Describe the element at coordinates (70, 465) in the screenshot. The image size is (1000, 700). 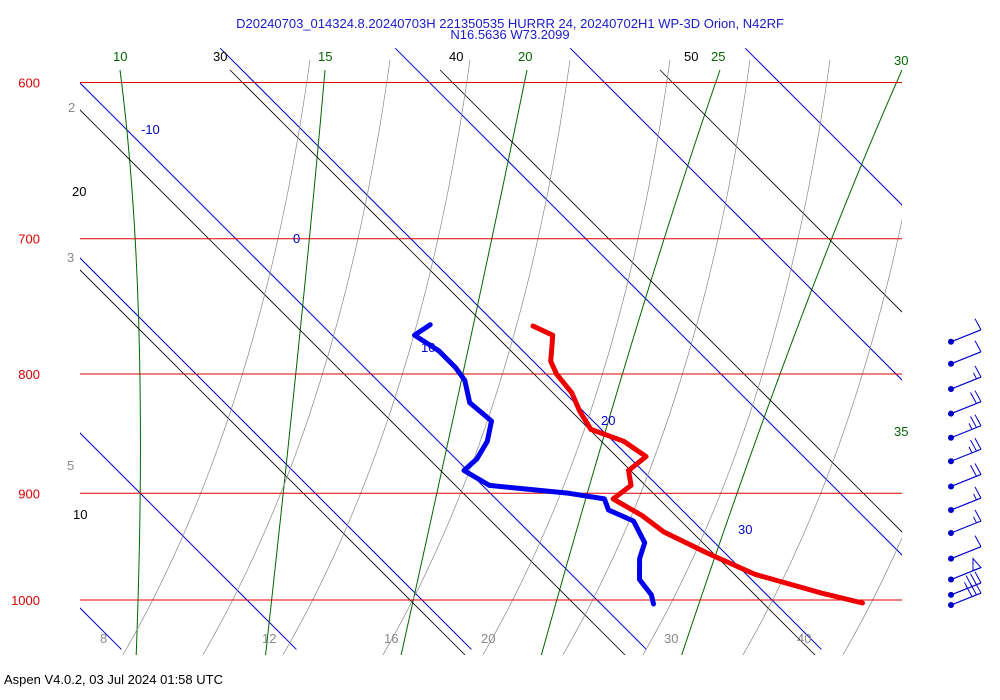
I see `side-label: 5` at that location.